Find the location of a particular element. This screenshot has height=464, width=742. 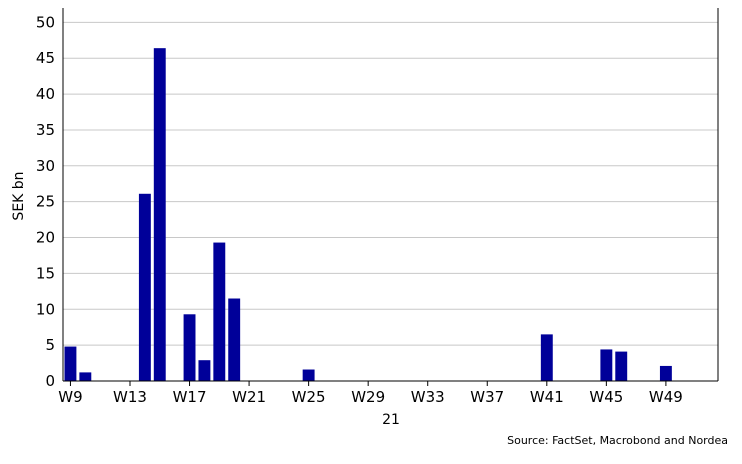

bar-W25 is located at coordinates (308, 375).